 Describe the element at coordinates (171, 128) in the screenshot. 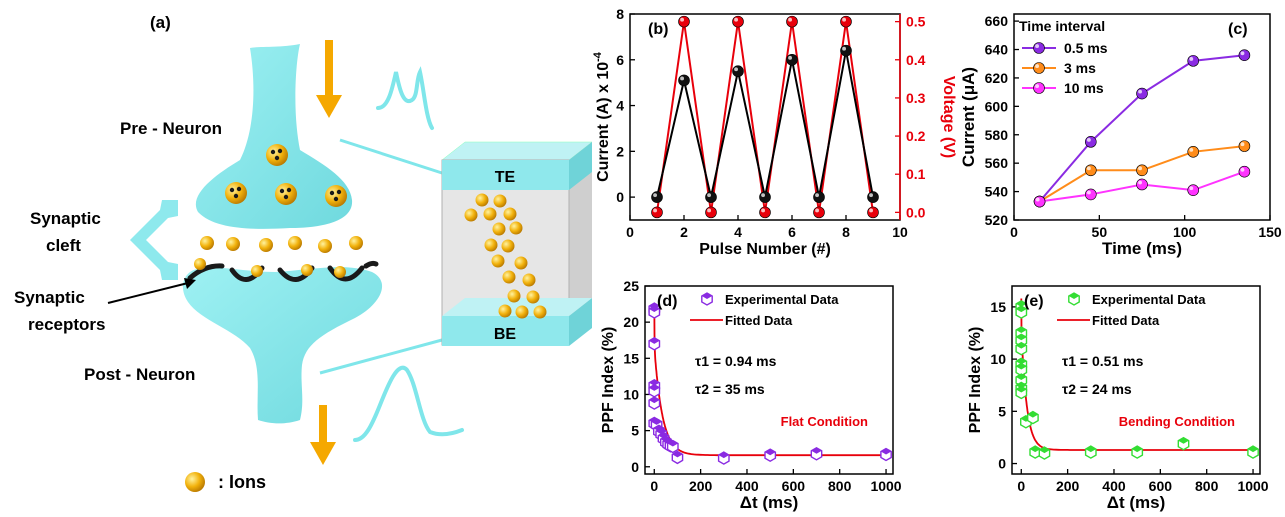

I see `pre-neuron-label: Pre - Neuron` at that location.